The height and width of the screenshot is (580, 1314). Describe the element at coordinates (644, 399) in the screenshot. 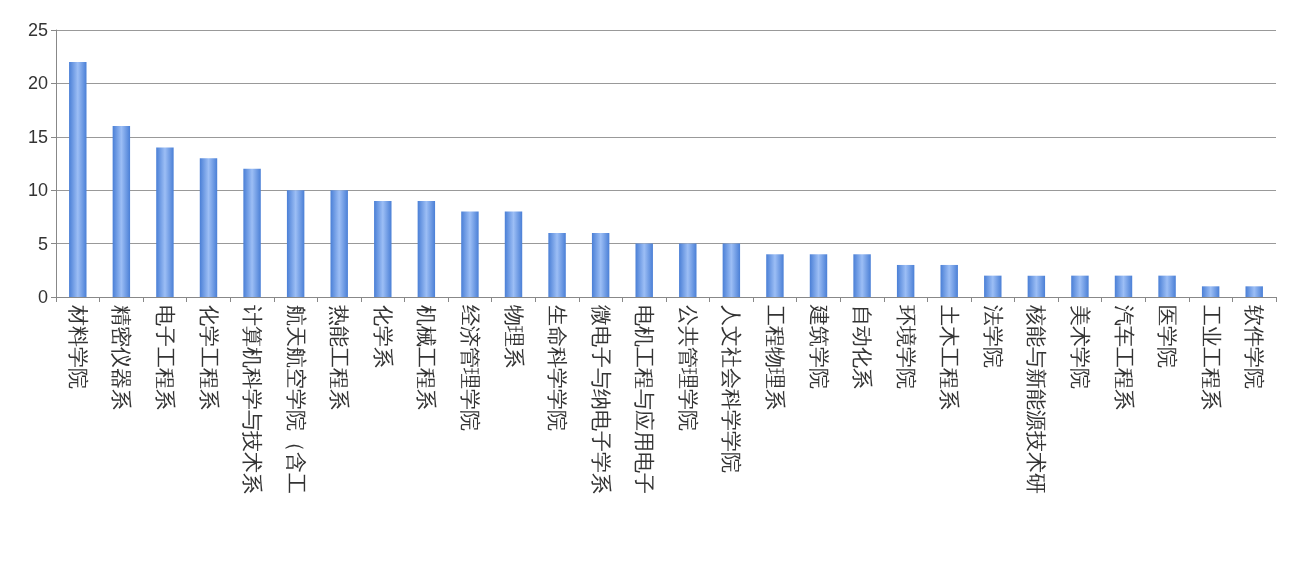

I see `x-tick-label: 电机工程与应用电子` at that location.